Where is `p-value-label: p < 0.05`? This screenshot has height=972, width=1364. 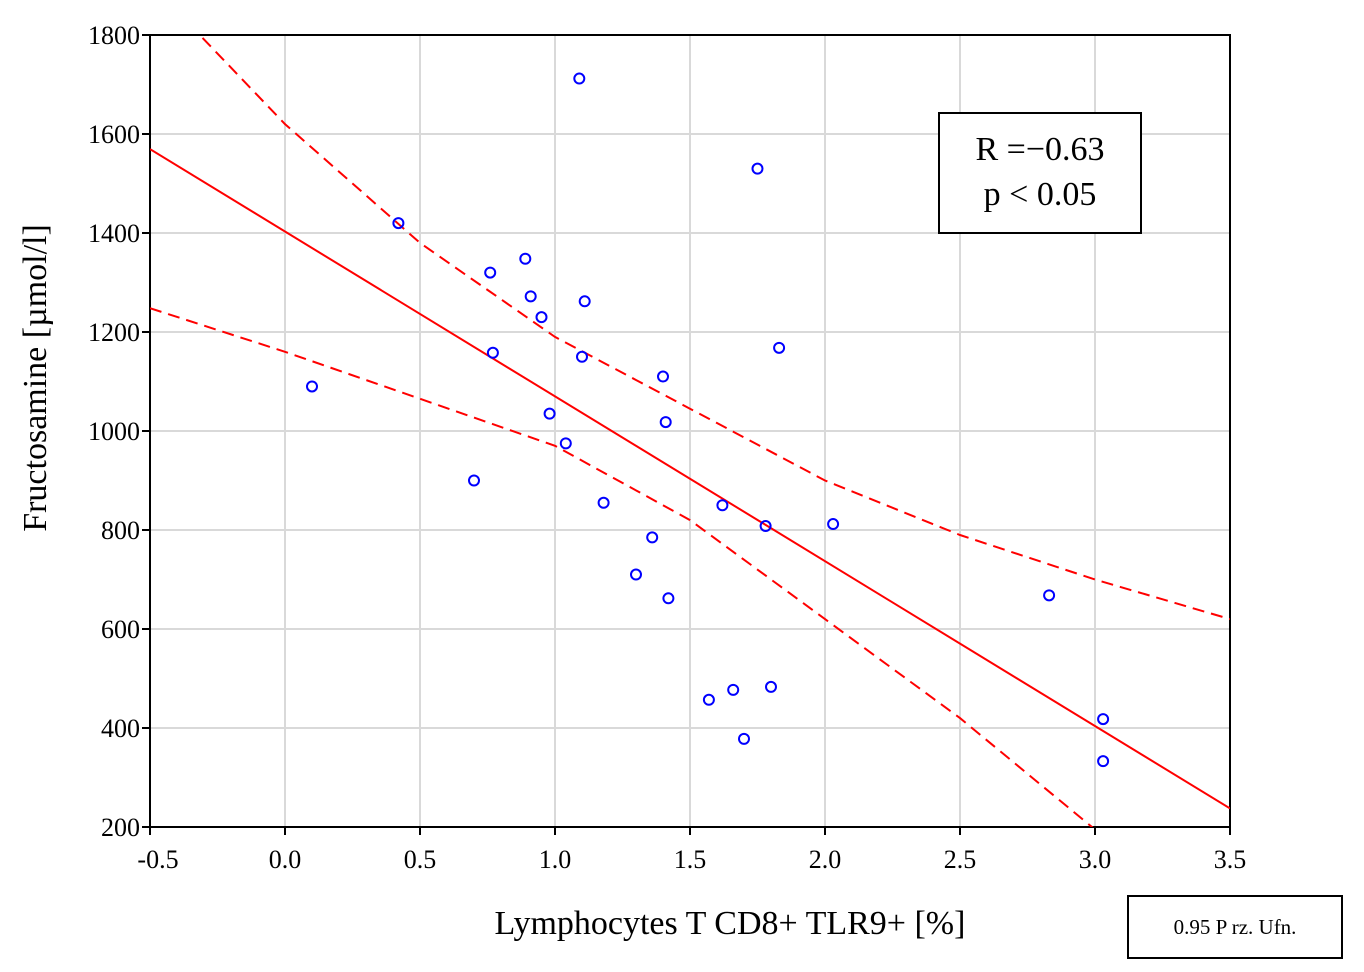 p-value-label: p < 0.05 is located at coordinates (1040, 194).